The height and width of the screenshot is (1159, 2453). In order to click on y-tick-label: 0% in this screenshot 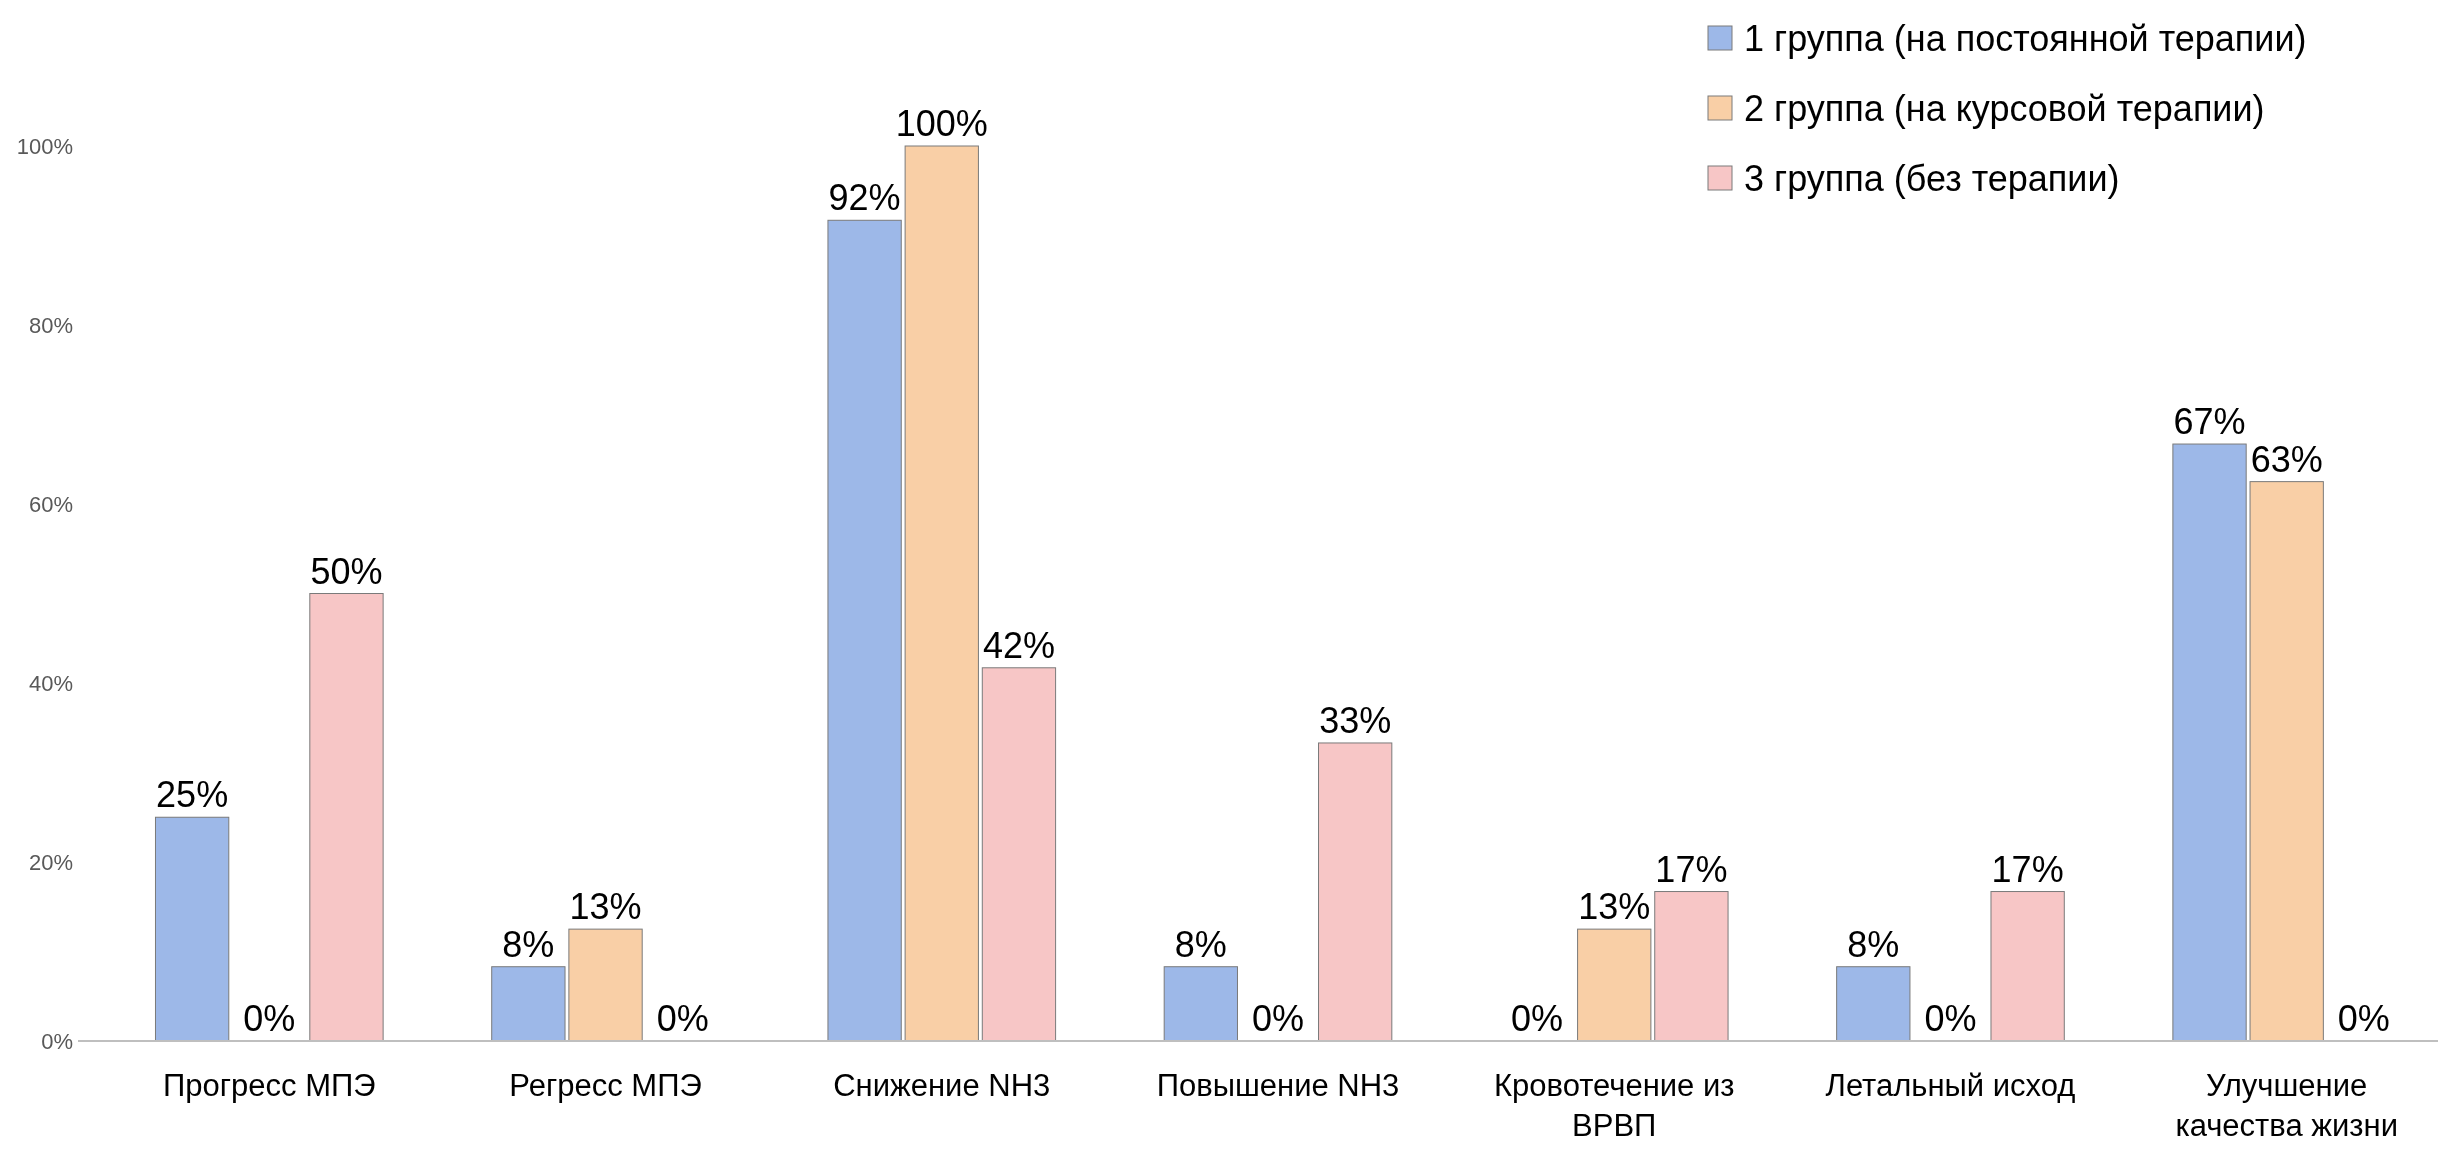, I will do `click(57, 1041)`.